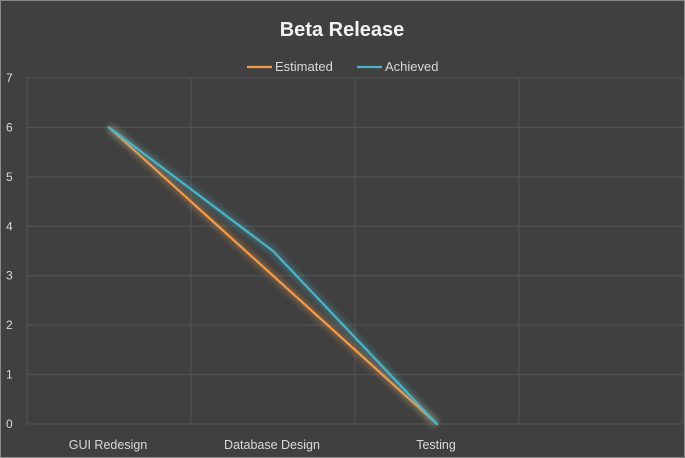 The height and width of the screenshot is (458, 685). Describe the element at coordinates (9, 325) in the screenshot. I see `y-tick-label: 2` at that location.